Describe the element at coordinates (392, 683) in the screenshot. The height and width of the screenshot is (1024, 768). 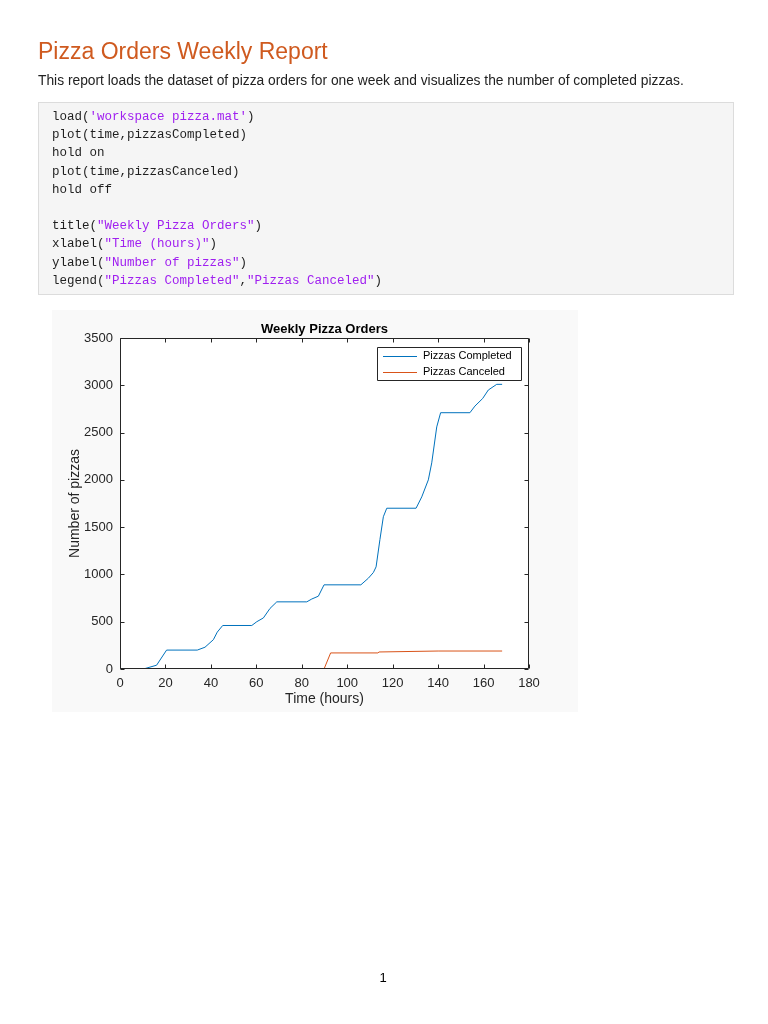
I see `x-tick-label: 120` at that location.